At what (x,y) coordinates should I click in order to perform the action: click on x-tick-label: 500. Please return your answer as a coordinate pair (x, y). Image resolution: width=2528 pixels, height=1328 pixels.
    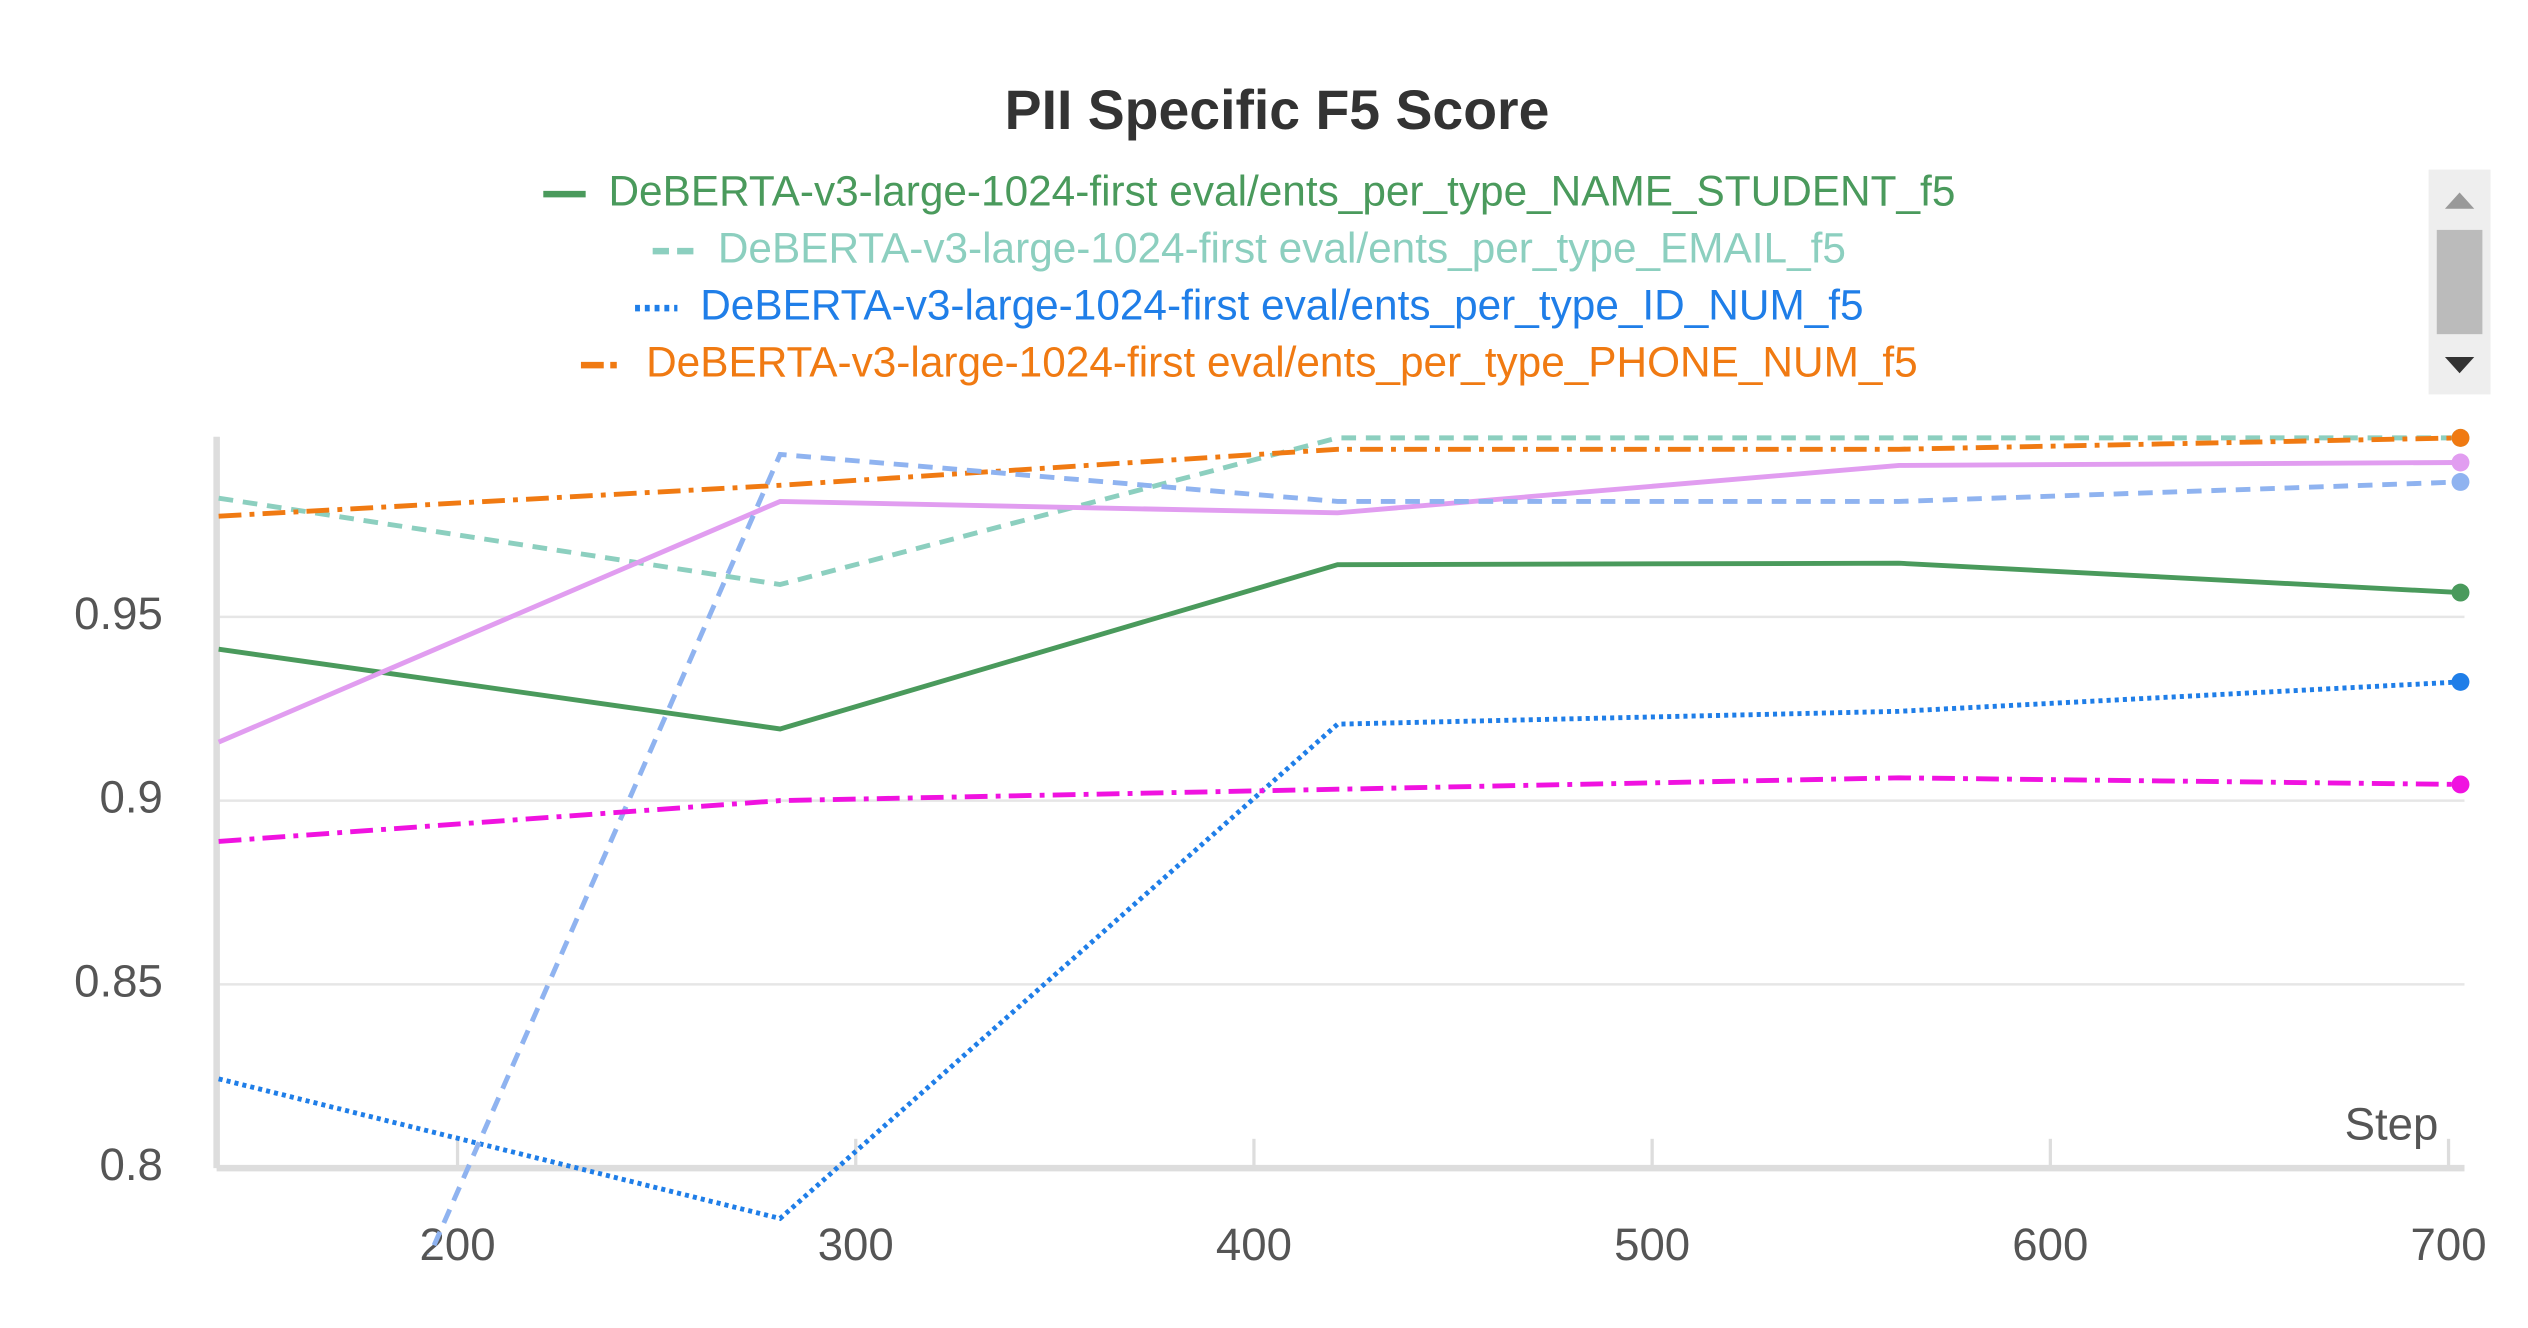
    Looking at the image, I should click on (1652, 1244).